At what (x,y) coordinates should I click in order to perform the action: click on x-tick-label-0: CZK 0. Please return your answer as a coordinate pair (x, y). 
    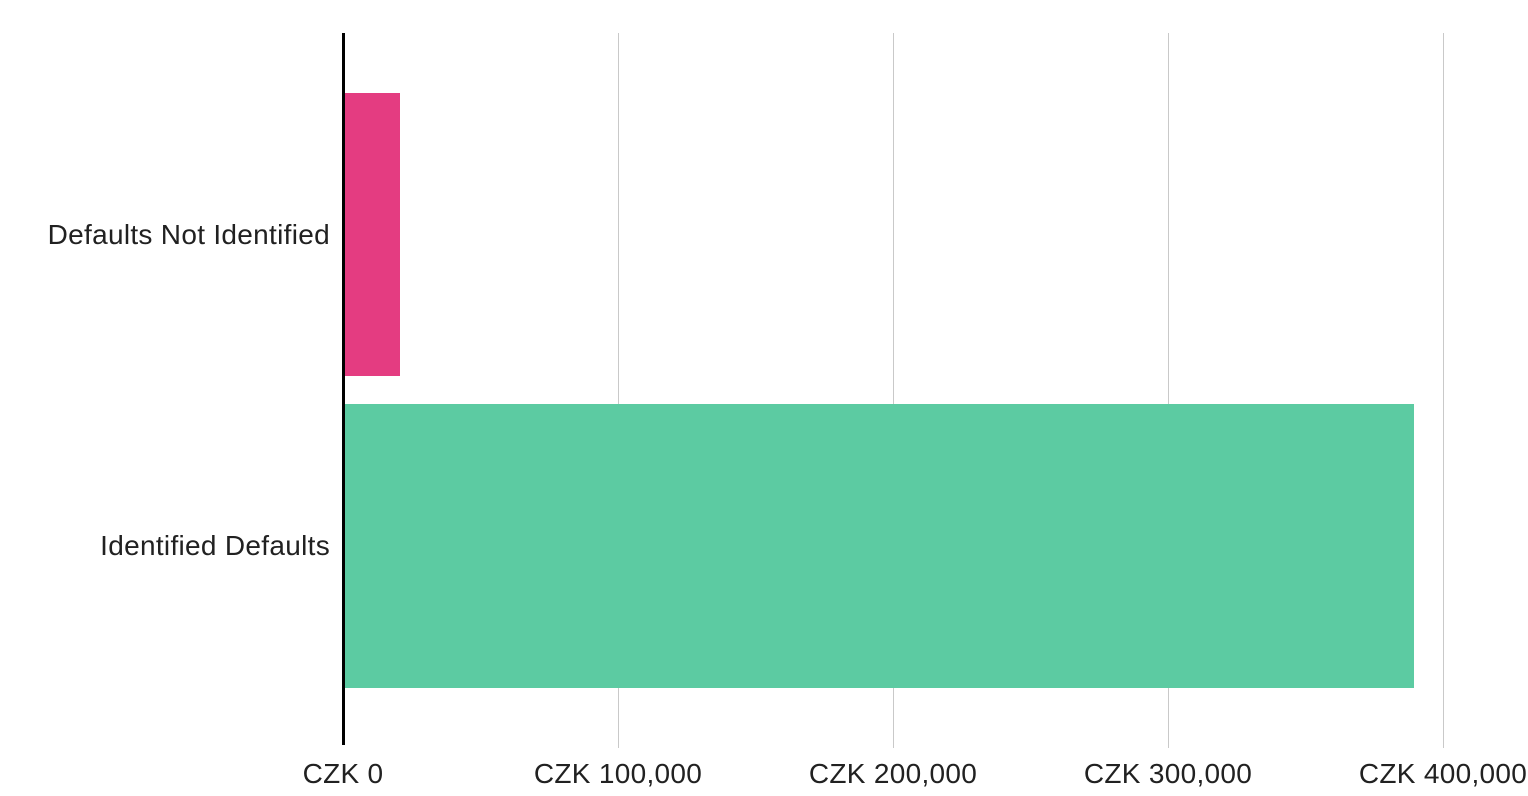
    Looking at the image, I should click on (343, 773).